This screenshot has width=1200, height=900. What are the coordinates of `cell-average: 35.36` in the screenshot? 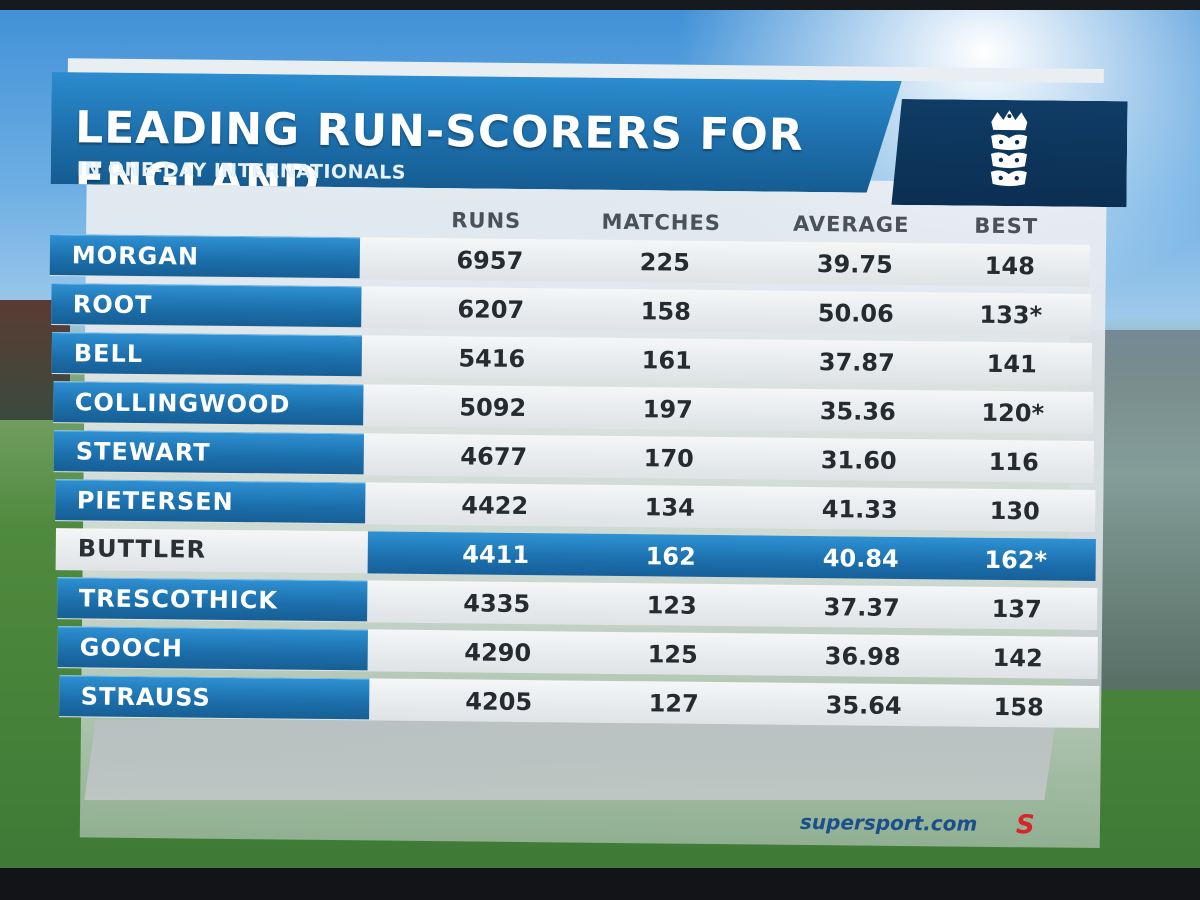 It's located at (857, 411).